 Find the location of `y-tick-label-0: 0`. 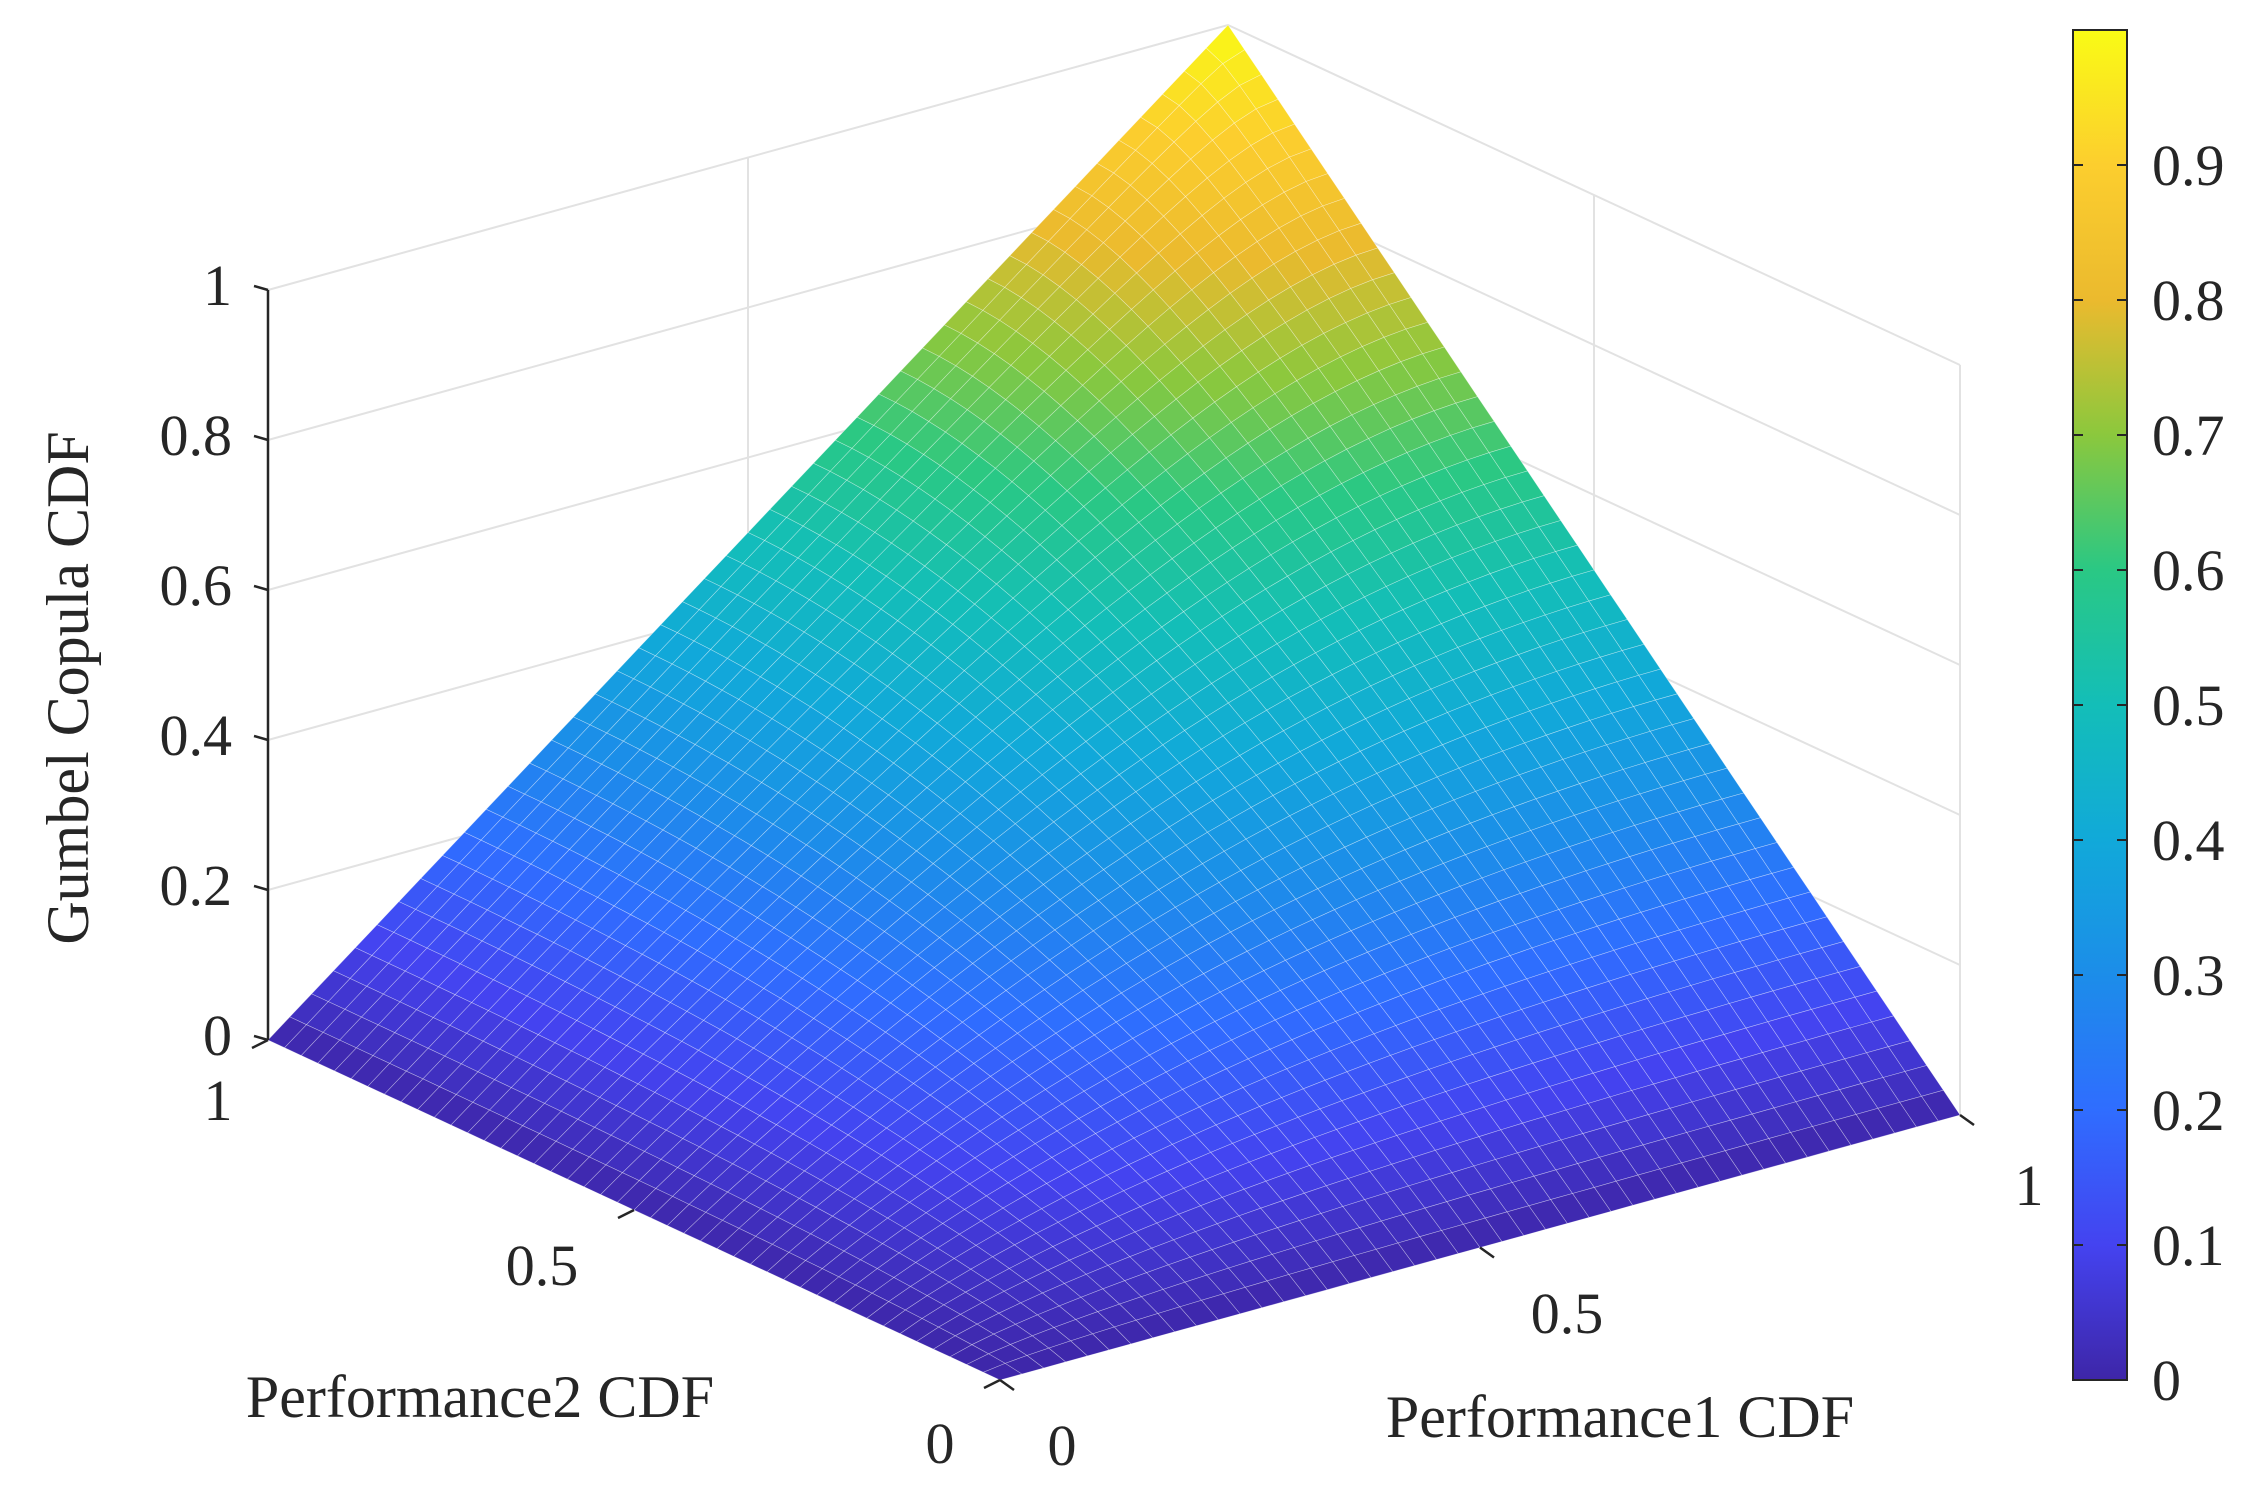

y-tick-label-0: 0 is located at coordinates (940, 1443).